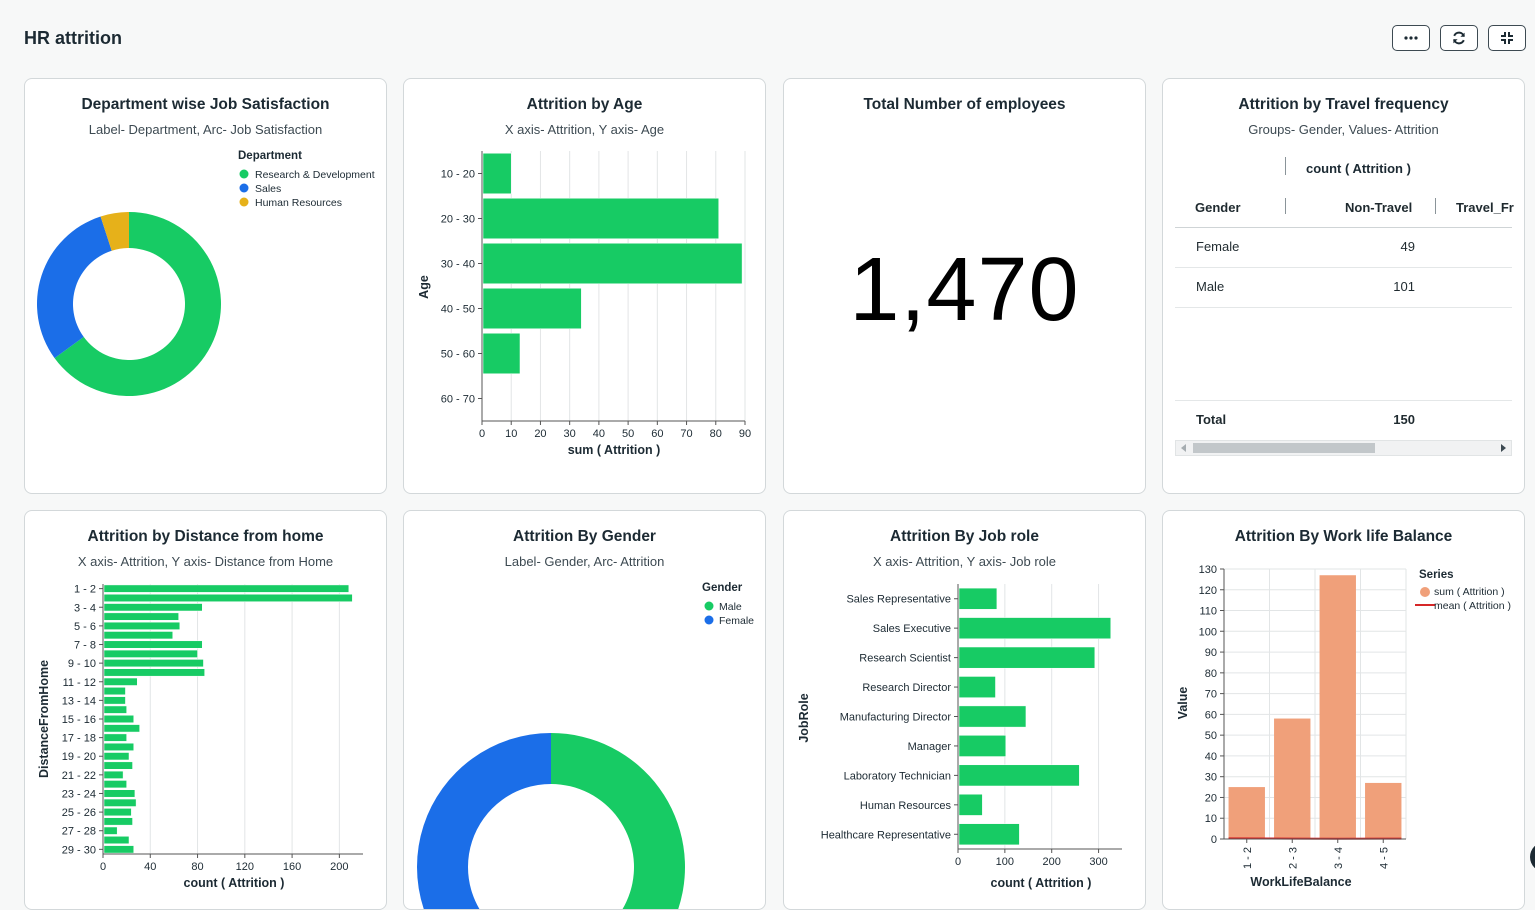  I want to click on y-tick-label: 50 - 60, so click(458, 355).